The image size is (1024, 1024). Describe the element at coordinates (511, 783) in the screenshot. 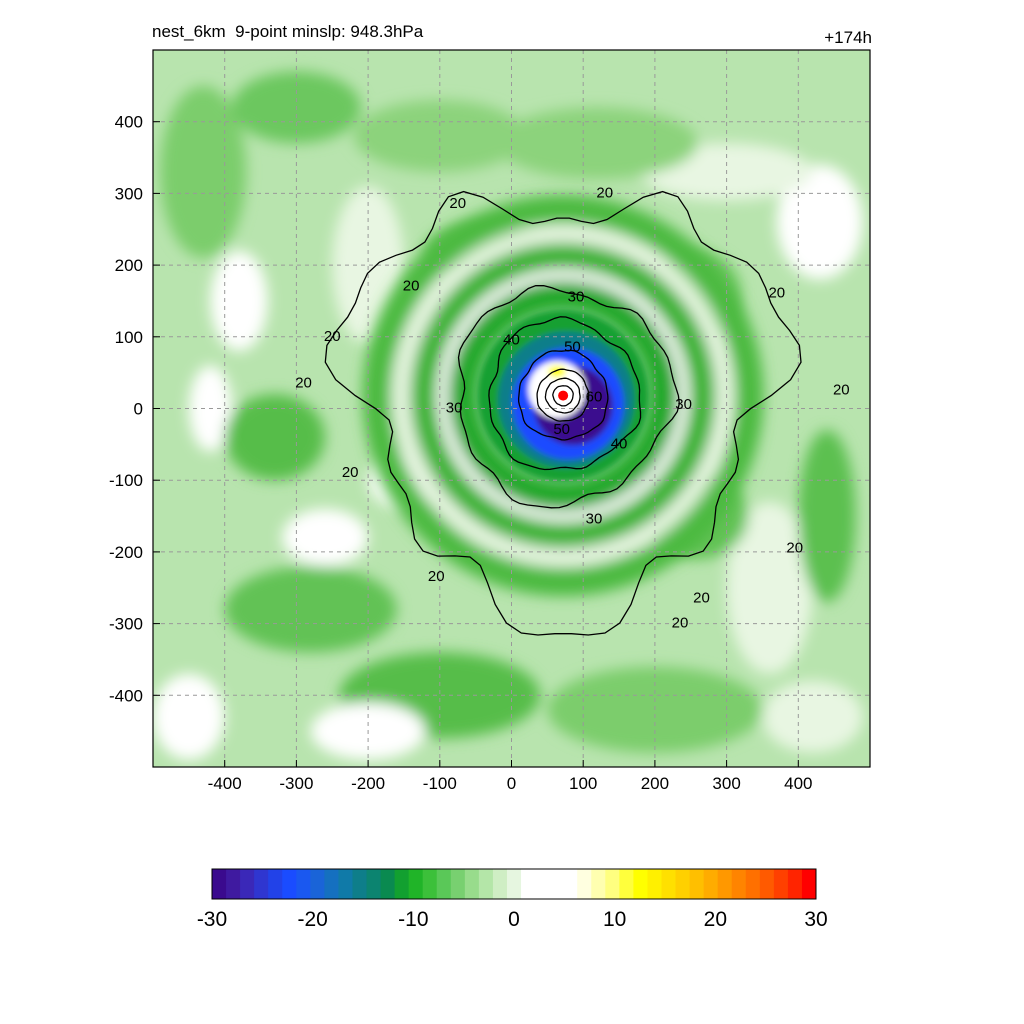

I see `x-tick-label: 0` at that location.